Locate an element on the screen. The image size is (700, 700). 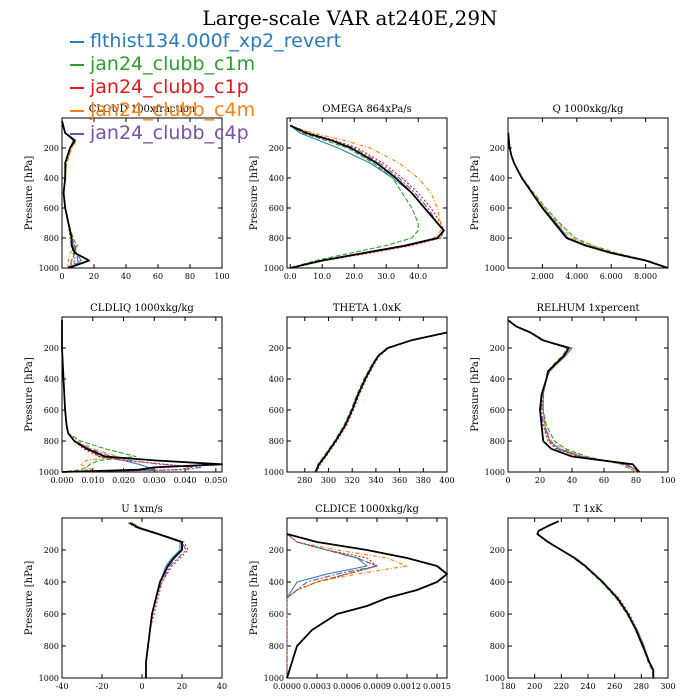
x-tick-label: 0.040 is located at coordinates (185, 480).